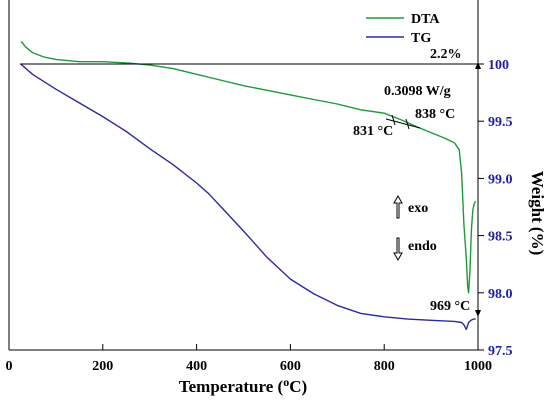 The width and height of the screenshot is (550, 402). Describe the element at coordinates (425, 19) in the screenshot. I see `legend-dta-label: DTA` at that location.